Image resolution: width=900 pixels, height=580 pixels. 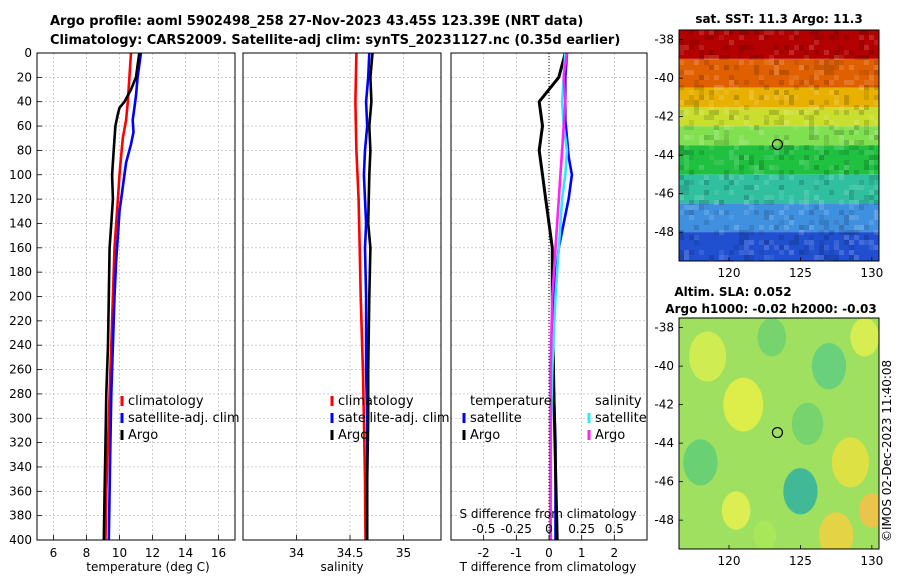 What do you see at coordinates (184, 418) in the screenshot?
I see `temperature-legend-label: satellite-adj. clim` at bounding box center [184, 418].